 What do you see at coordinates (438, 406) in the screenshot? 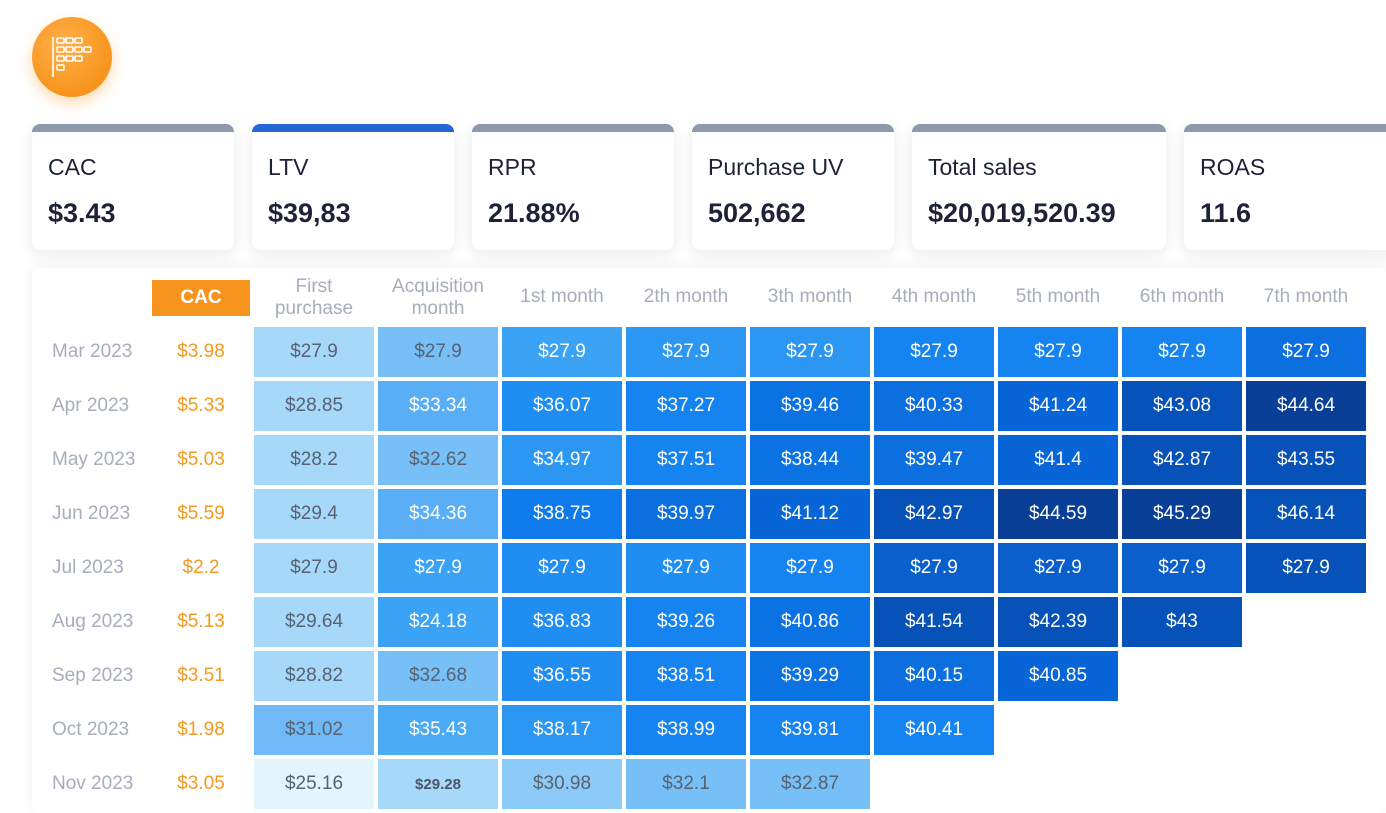
I see `heatmap-cell: $33.34` at bounding box center [438, 406].